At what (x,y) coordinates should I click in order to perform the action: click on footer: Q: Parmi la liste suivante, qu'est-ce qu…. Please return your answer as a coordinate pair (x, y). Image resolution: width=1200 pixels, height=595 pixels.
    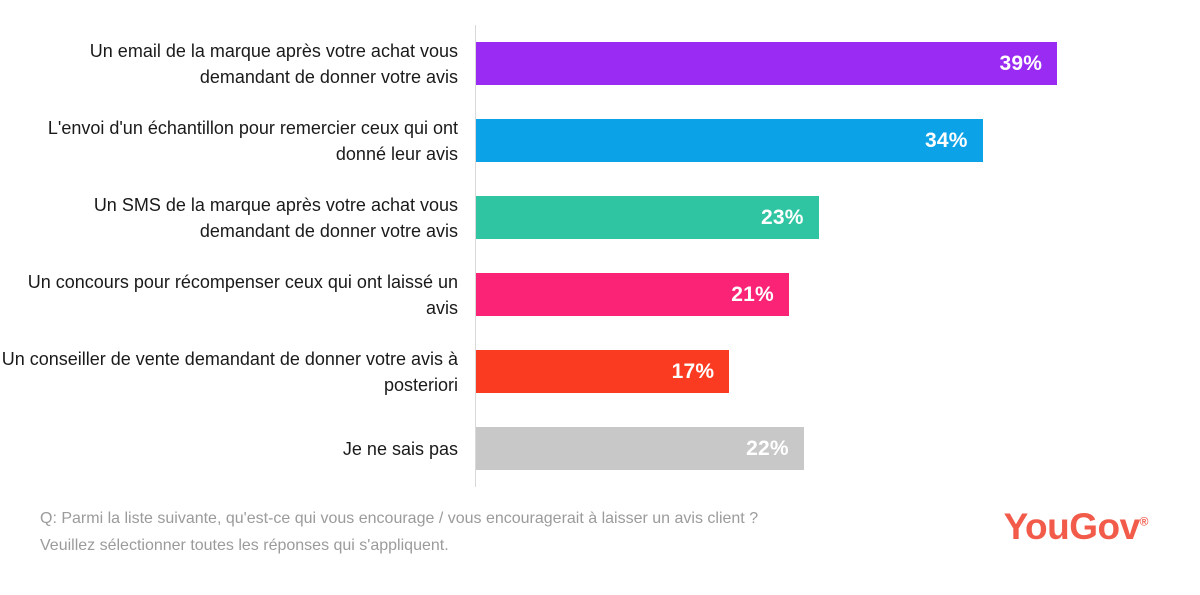
    Looking at the image, I should click on (594, 532).